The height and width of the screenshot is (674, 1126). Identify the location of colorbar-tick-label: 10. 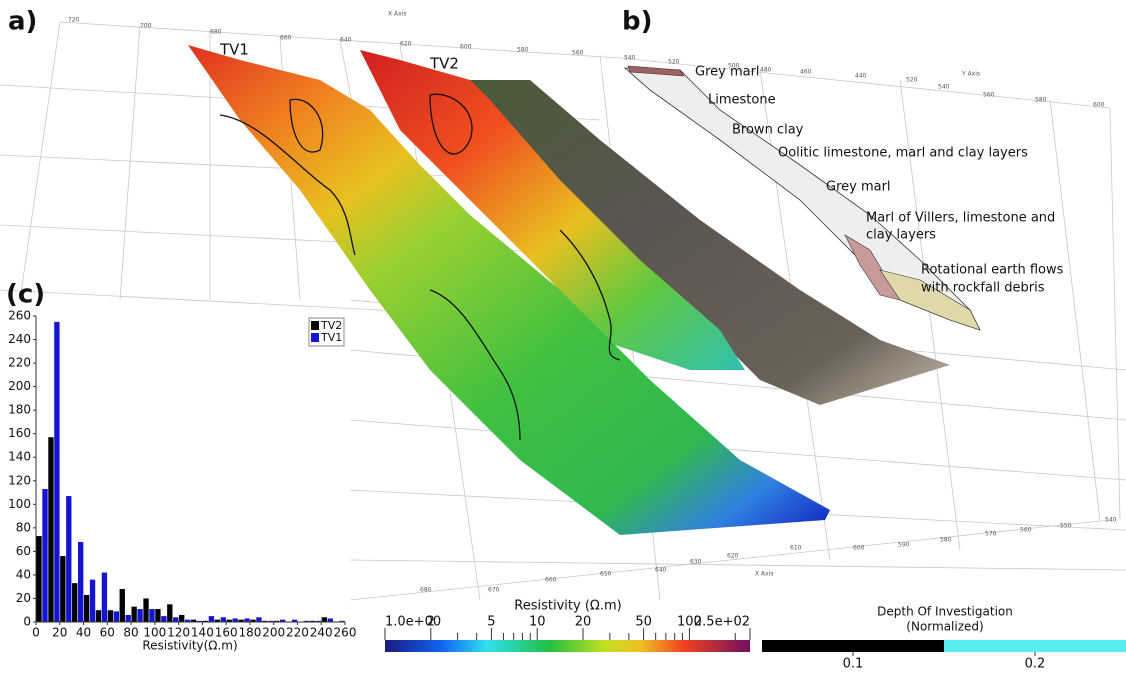
(537, 622).